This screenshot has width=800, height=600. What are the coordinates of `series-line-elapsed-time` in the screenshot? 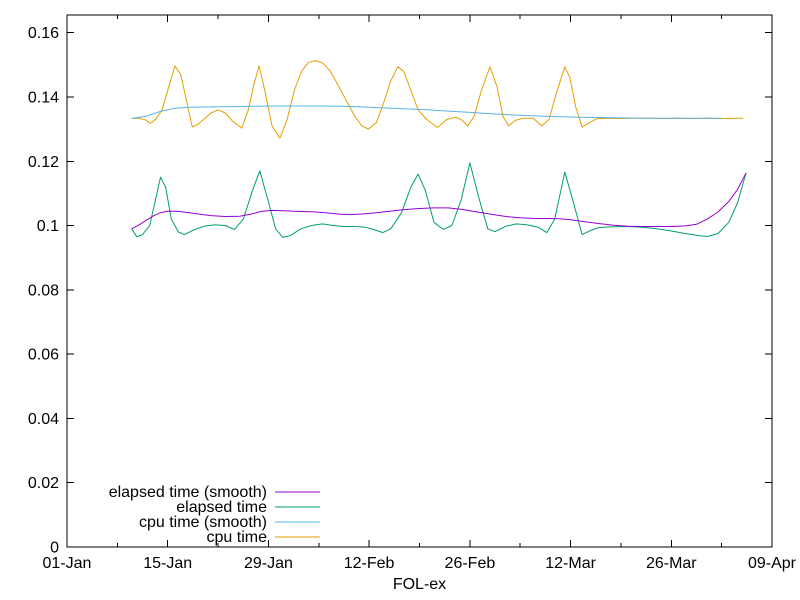 It's located at (439, 200).